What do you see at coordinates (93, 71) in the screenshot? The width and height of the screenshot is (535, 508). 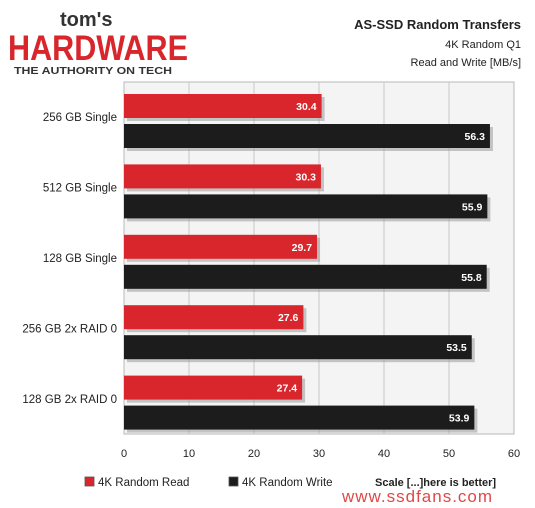 I see `brand-tagline: THE AUTHORITY ON TECH` at bounding box center [93, 71].